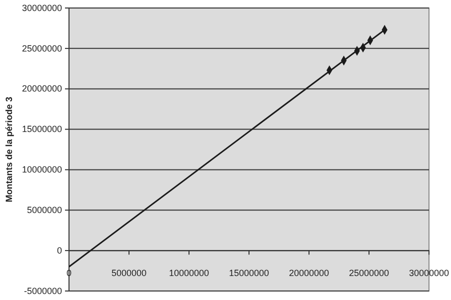  Describe the element at coordinates (369, 273) in the screenshot. I see `x-tick-label: 25000000` at that location.